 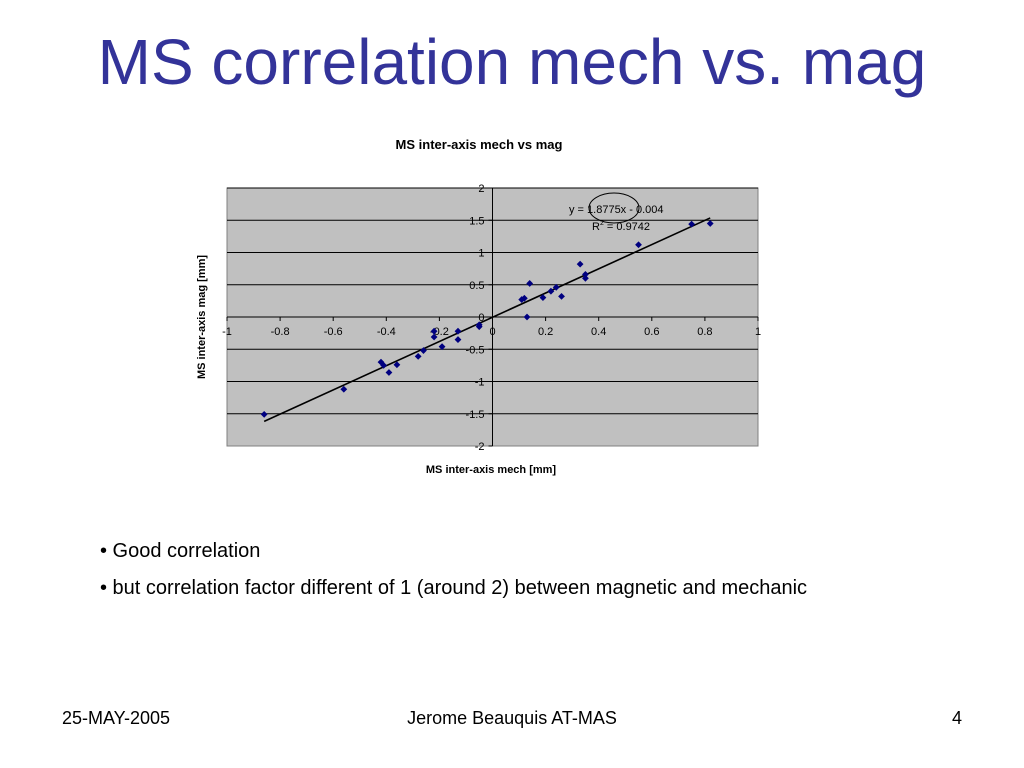 I want to click on x-tick-label: 0.8, so click(x=704, y=332).